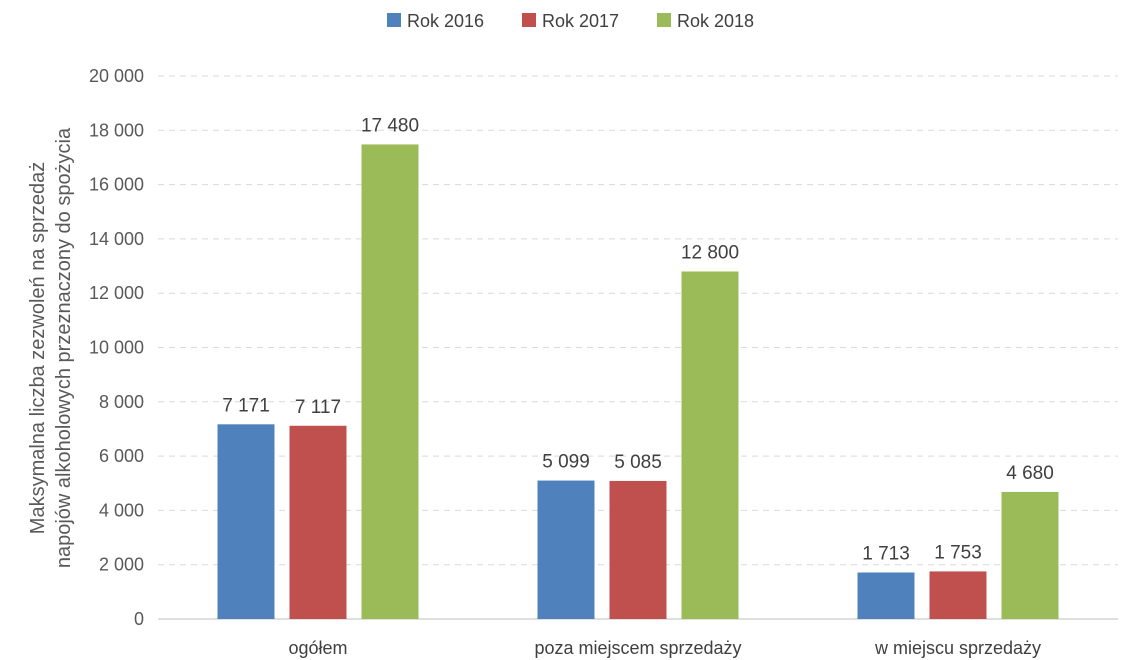 The image size is (1132, 660). Describe the element at coordinates (246, 405) in the screenshot. I see `data-label: 7 171` at that location.